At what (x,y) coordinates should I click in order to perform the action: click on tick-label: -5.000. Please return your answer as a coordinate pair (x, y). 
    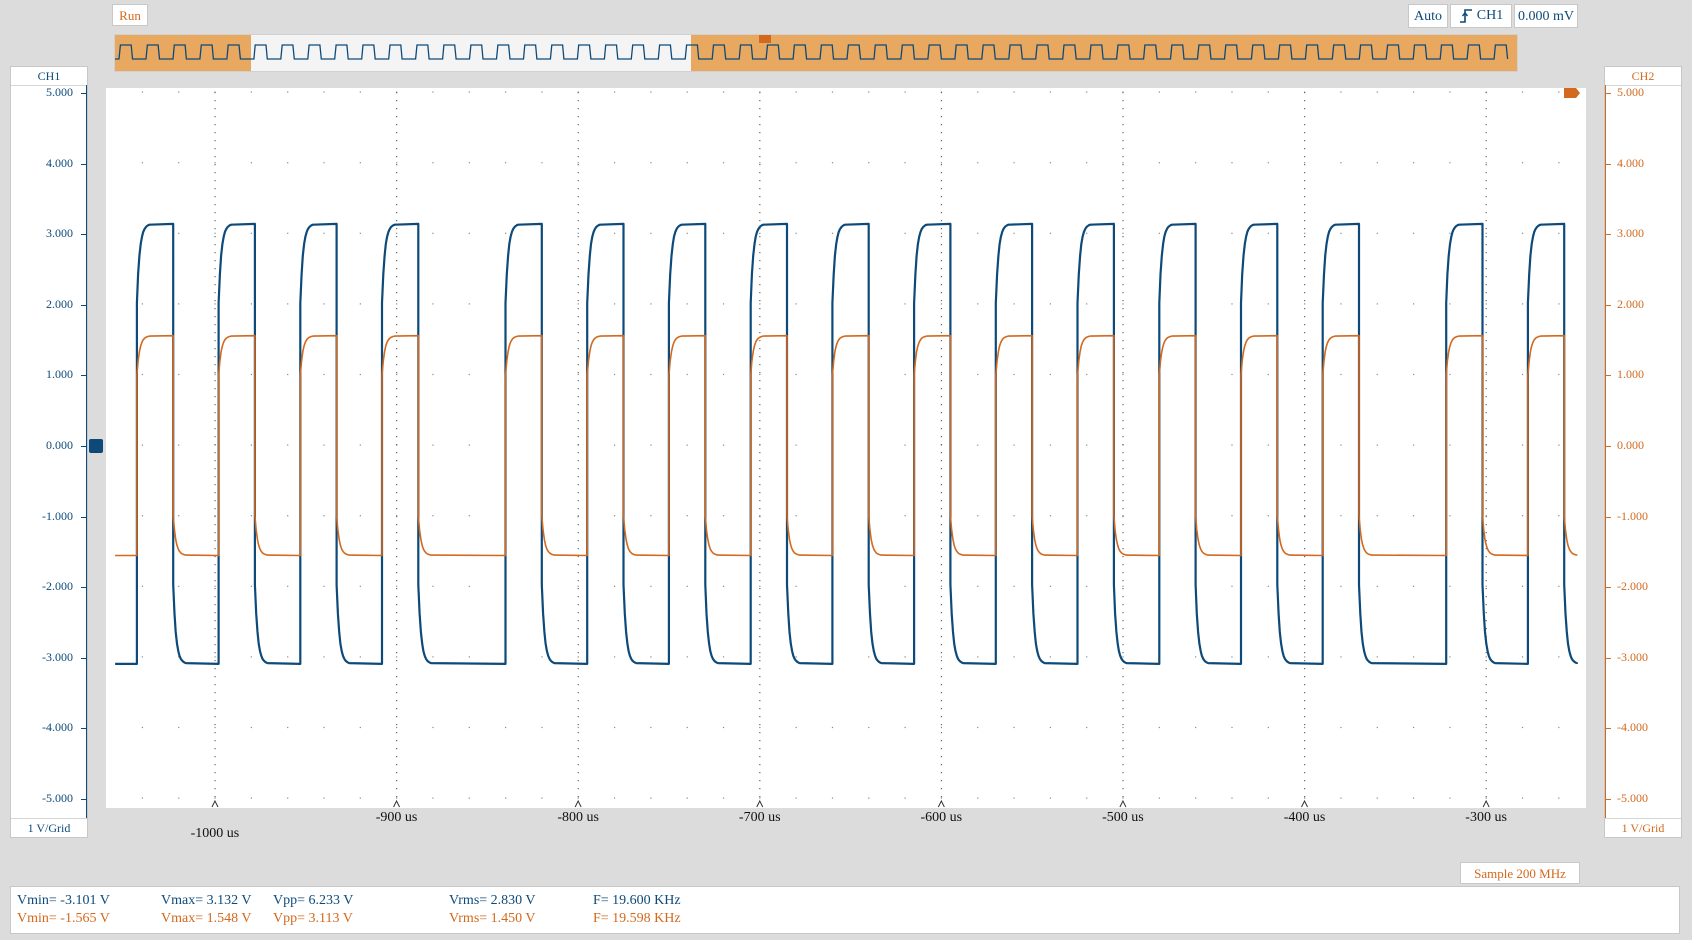
    Looking at the image, I should click on (57, 798).